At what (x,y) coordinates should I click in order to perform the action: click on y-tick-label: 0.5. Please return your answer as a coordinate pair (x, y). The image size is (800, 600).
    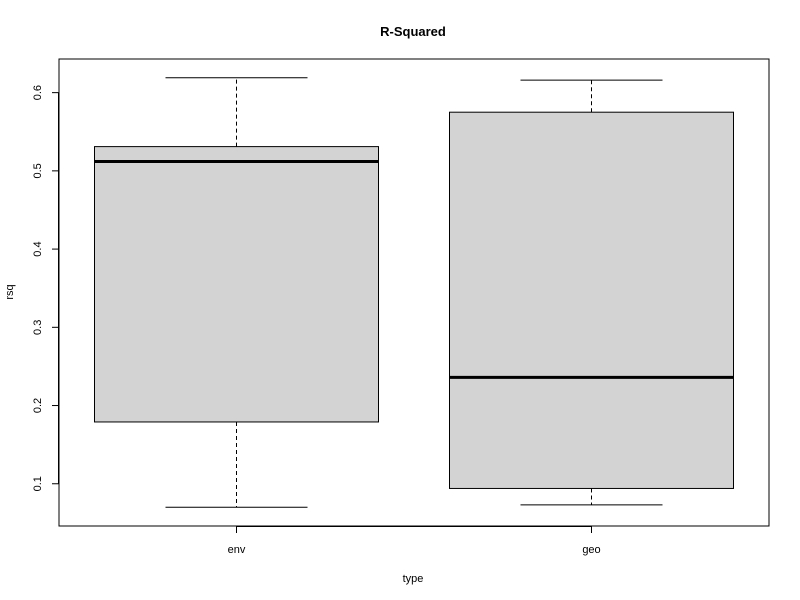
    Looking at the image, I should click on (38, 170).